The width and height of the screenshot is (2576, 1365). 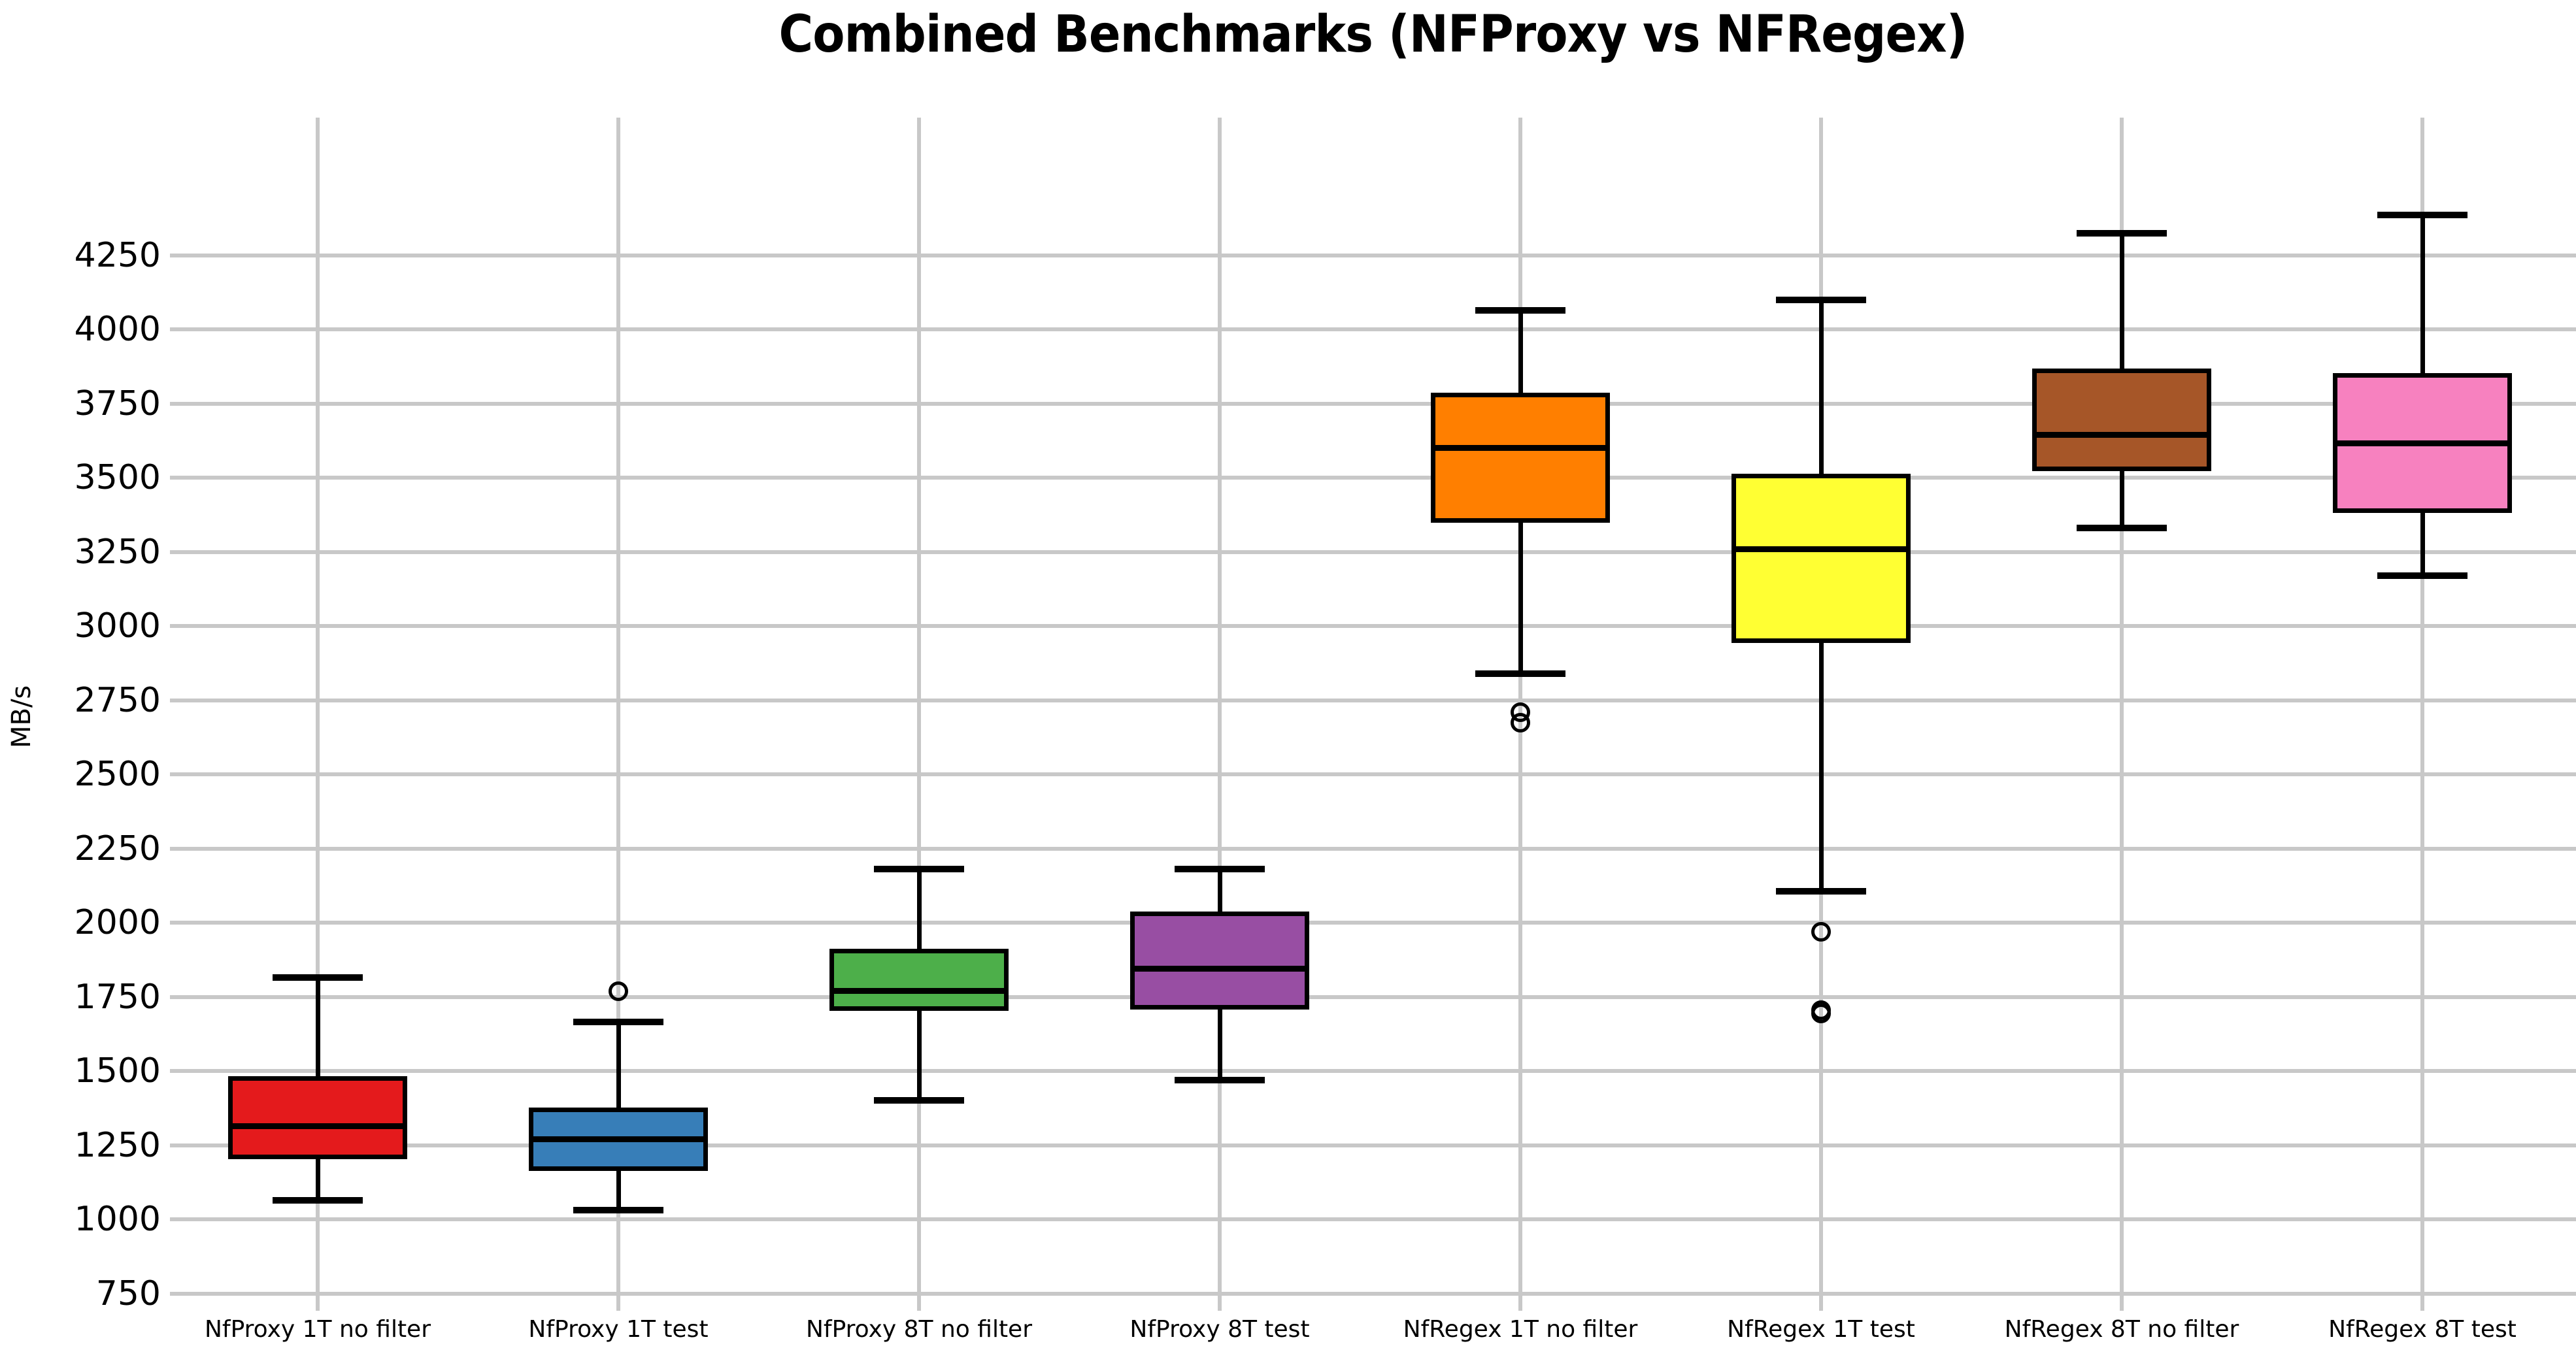 I want to click on y-tick-label: 3750, so click(x=117, y=403).